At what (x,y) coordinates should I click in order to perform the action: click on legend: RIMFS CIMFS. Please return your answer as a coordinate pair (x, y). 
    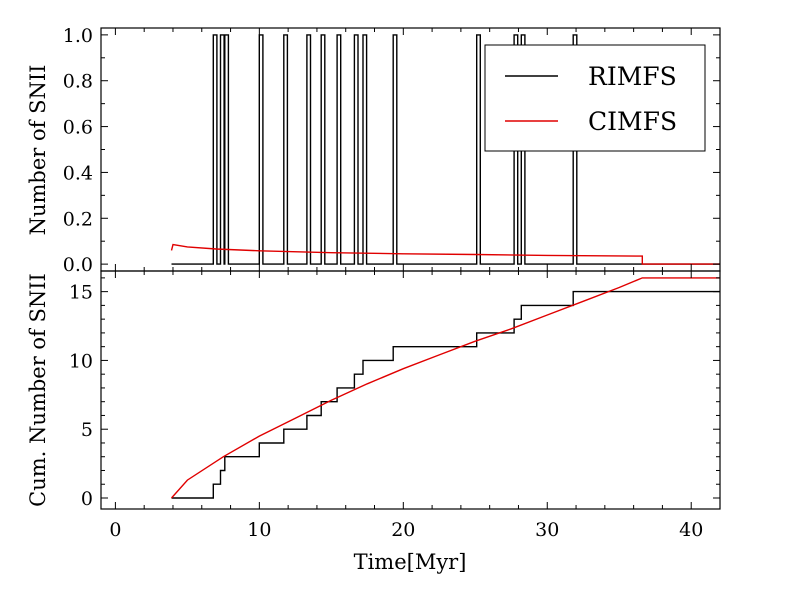
    Looking at the image, I should click on (595, 98).